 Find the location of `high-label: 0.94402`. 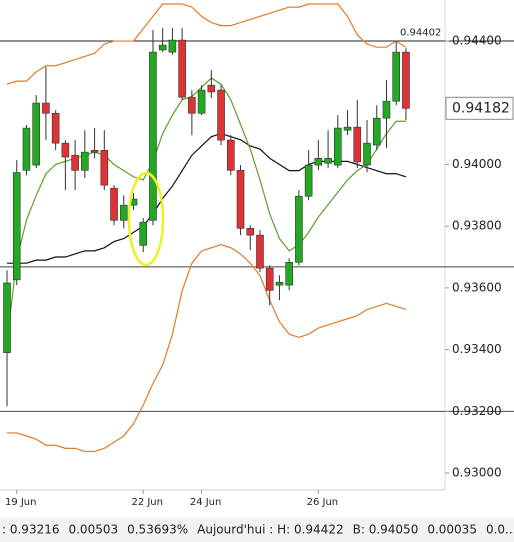

high-label: 0.94402 is located at coordinates (420, 32).